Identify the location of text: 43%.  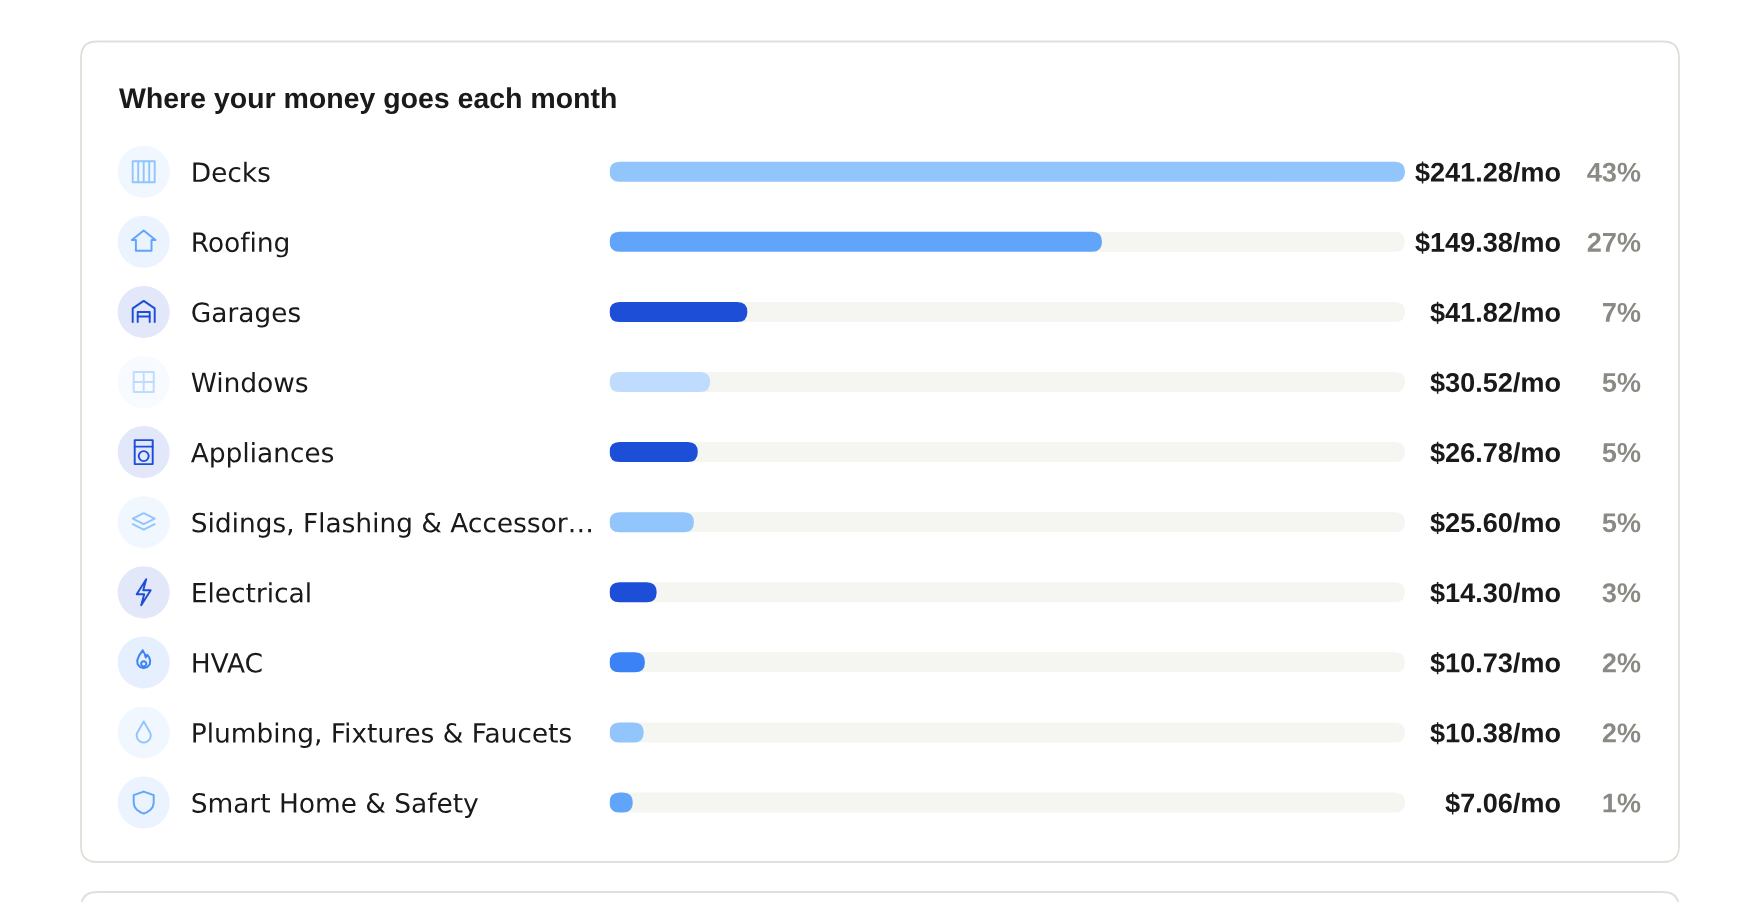
(1614, 172).